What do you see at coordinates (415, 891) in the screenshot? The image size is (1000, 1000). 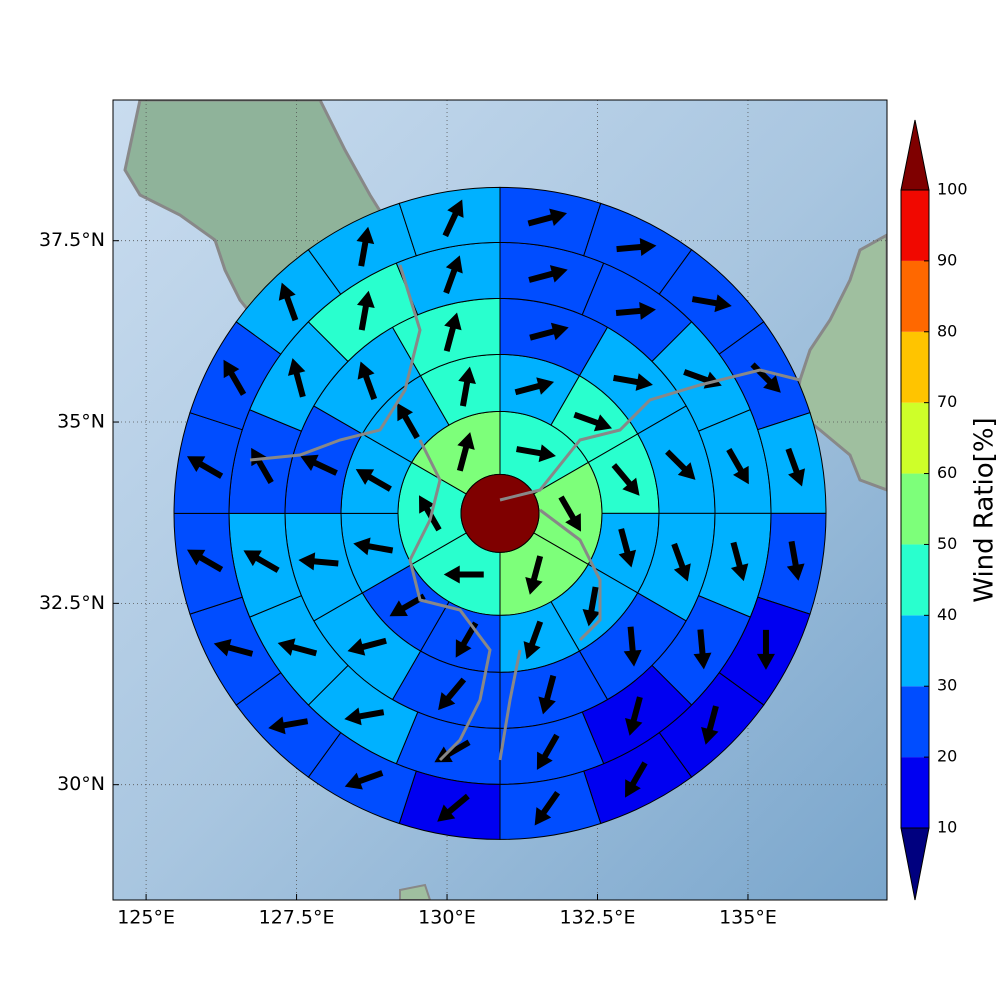 I see `land-island` at bounding box center [415, 891].